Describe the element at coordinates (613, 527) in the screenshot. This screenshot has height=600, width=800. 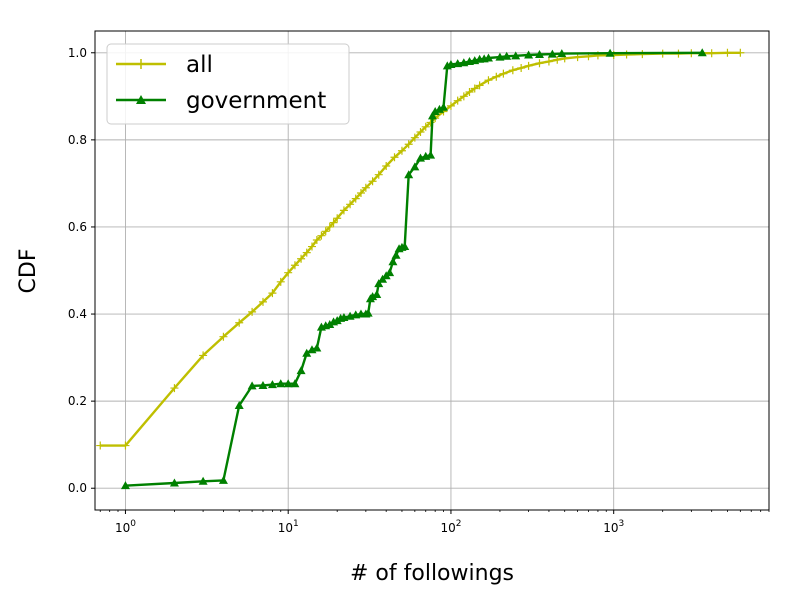
I see `x-tick-label: 10³` at that location.